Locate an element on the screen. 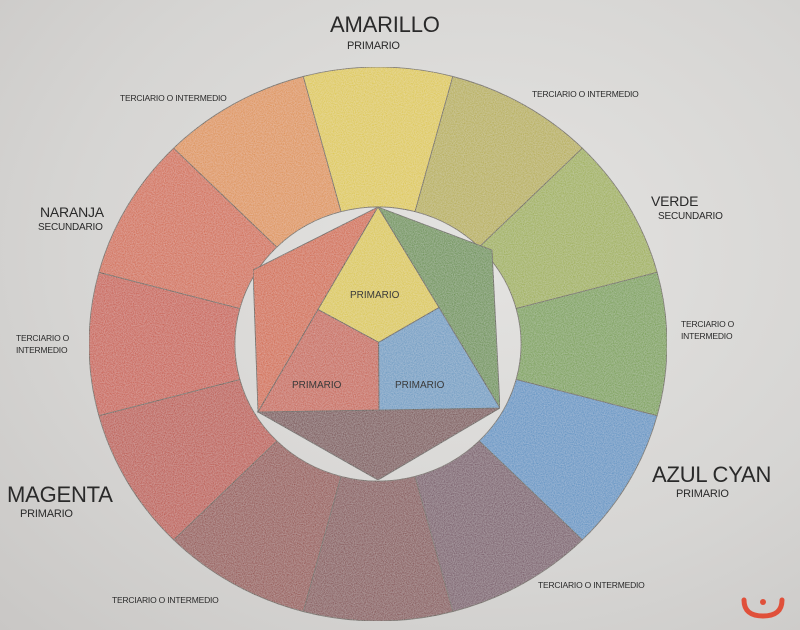 Image resolution: width=800 pixels, height=630 pixels. label-tertiary-top-left: TERCIARIO O INTERMEDIO is located at coordinates (173, 98).